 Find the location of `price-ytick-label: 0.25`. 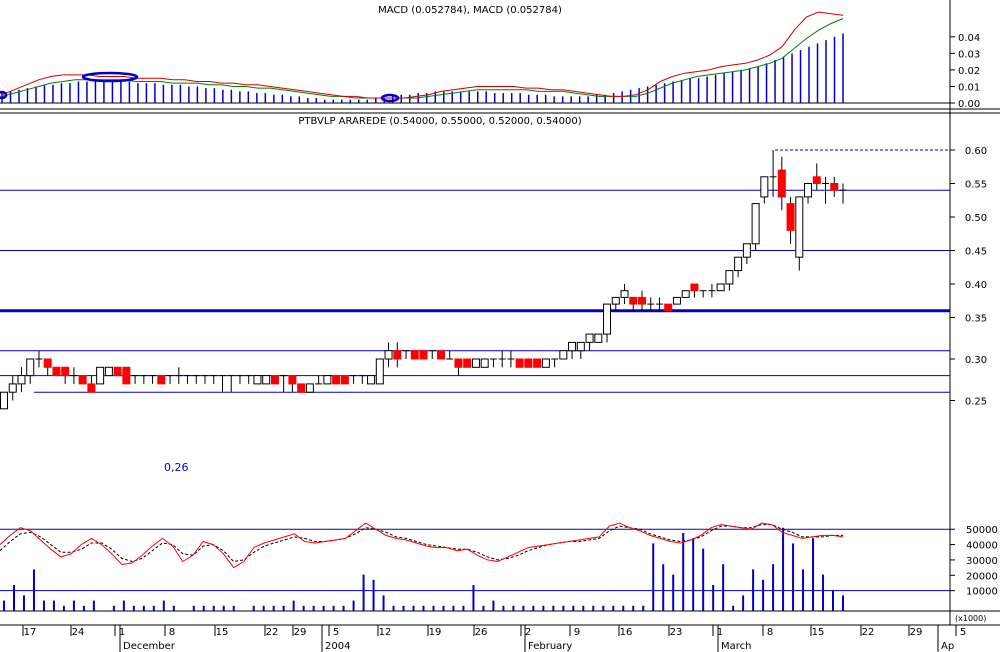

price-ytick-label: 0.25 is located at coordinates (976, 402).